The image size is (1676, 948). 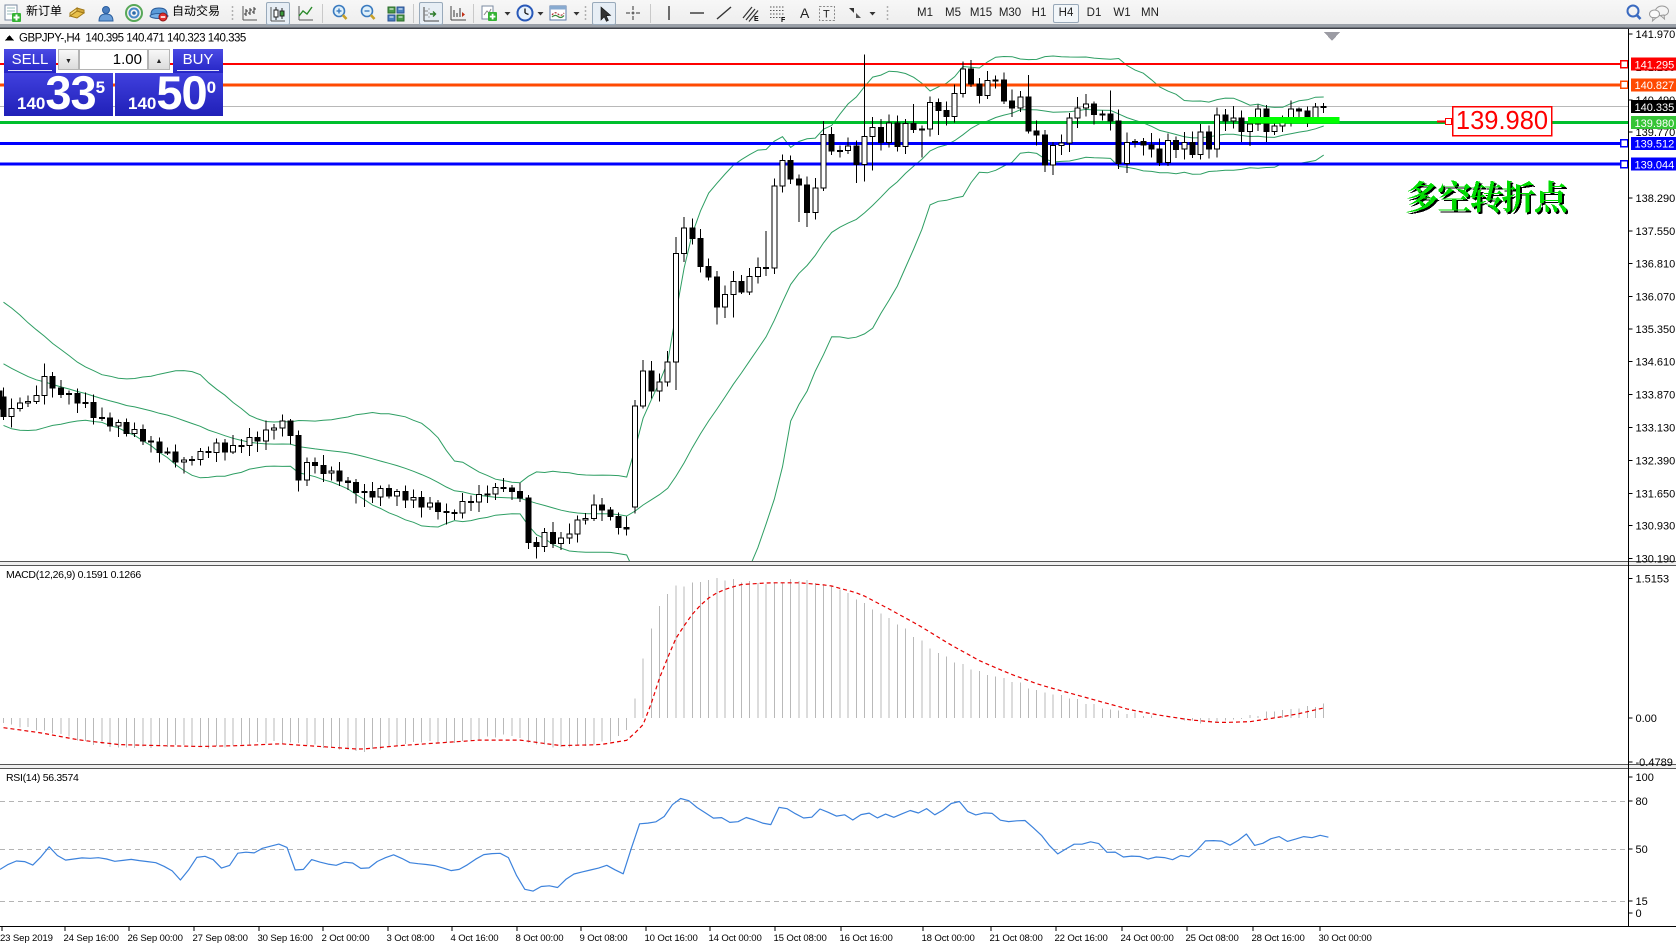 I want to click on svg-text: 141.295, so click(x=1655, y=65).